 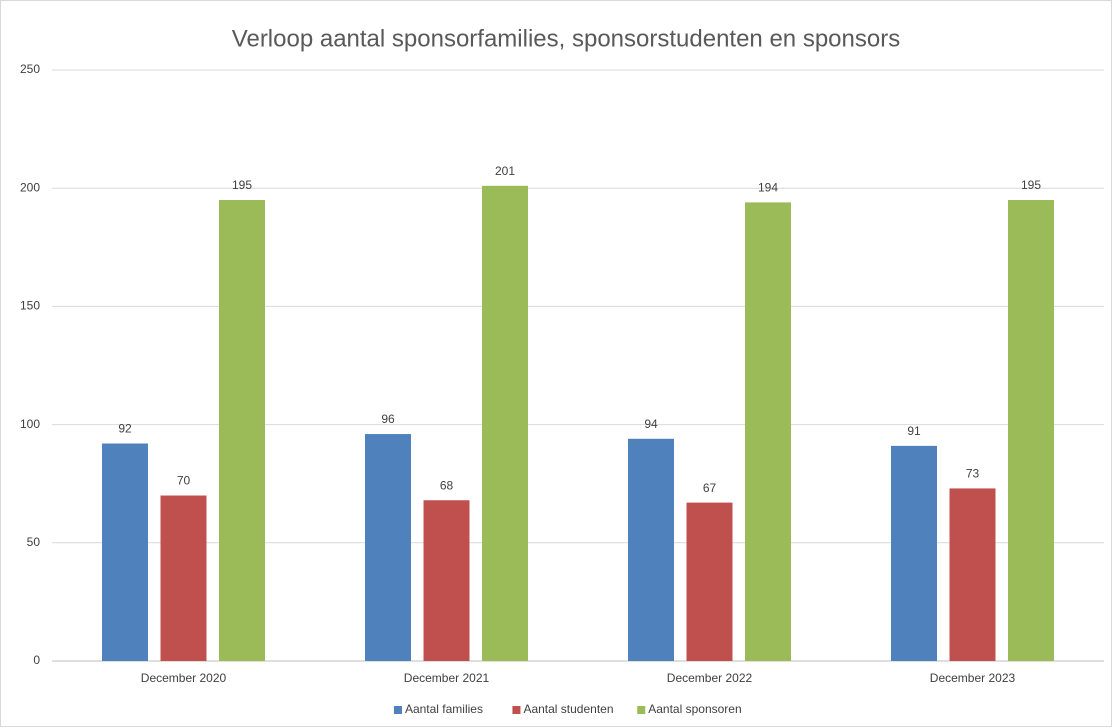 What do you see at coordinates (694, 709) in the screenshot?
I see `legend-label: Aantal sponsoren` at bounding box center [694, 709].